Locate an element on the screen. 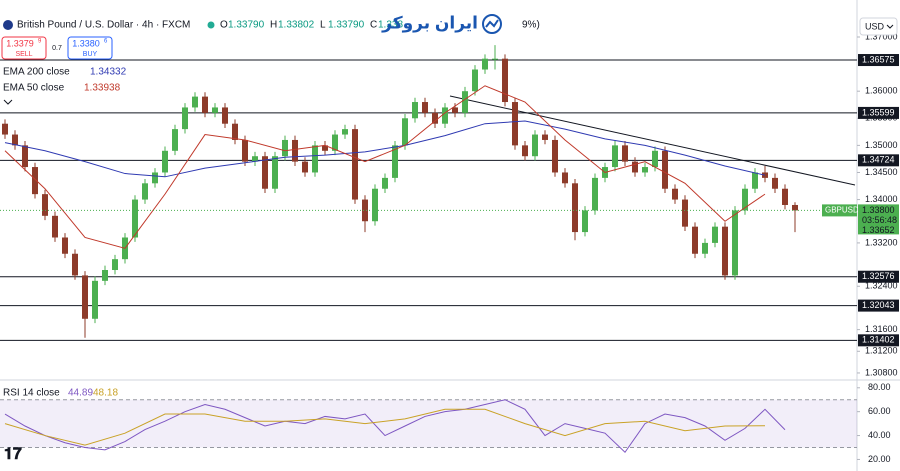  rsi-band is located at coordinates (428, 423).